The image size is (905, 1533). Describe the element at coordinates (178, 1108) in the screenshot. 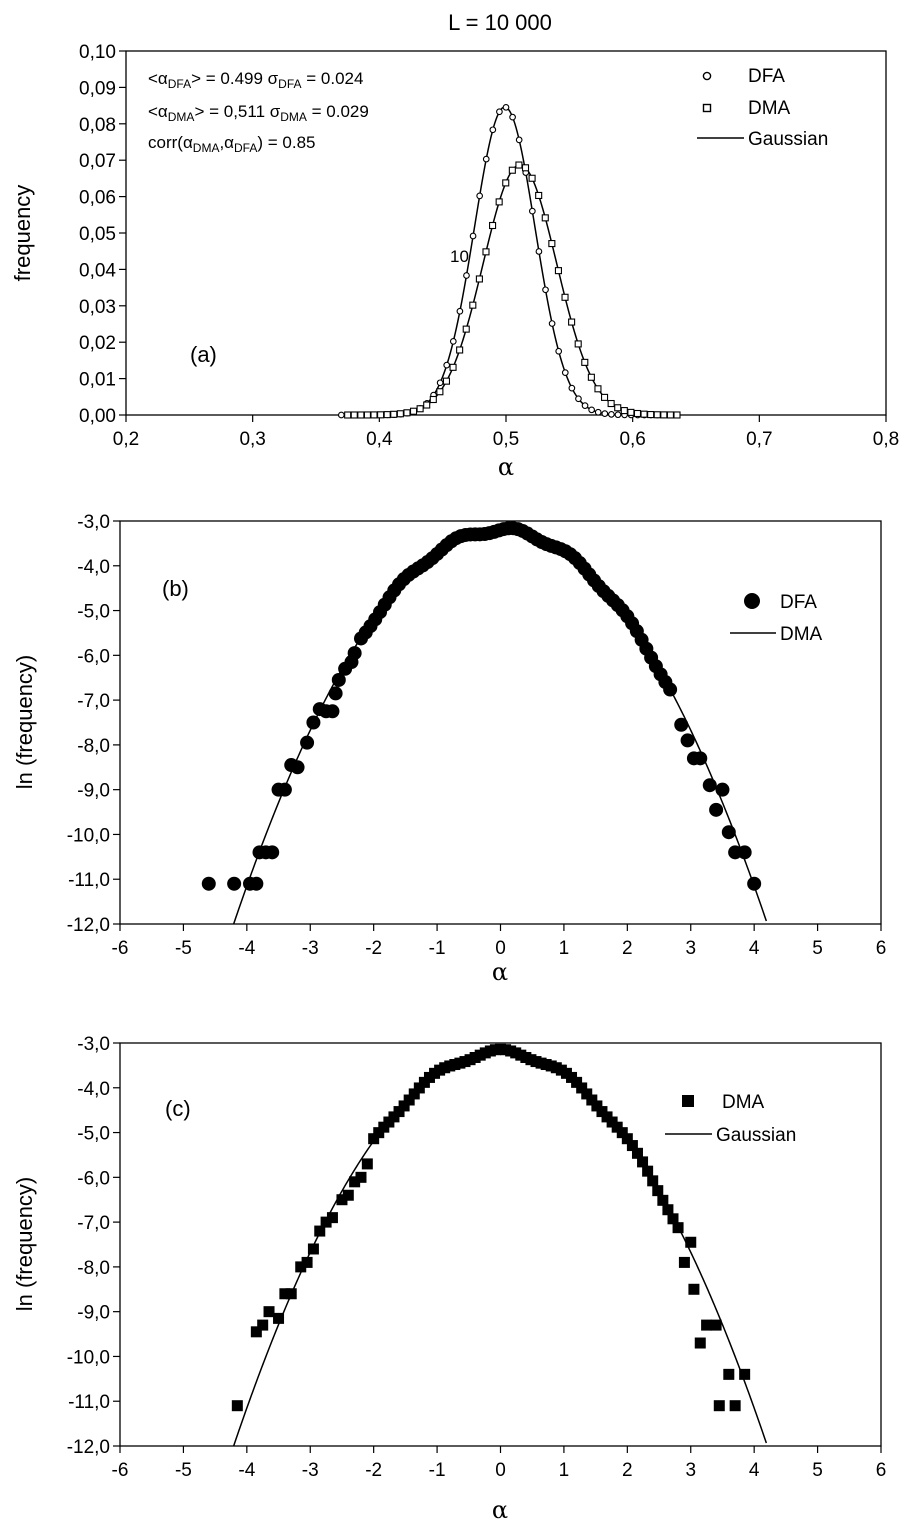

I see `panel-label-c: (c)` at that location.